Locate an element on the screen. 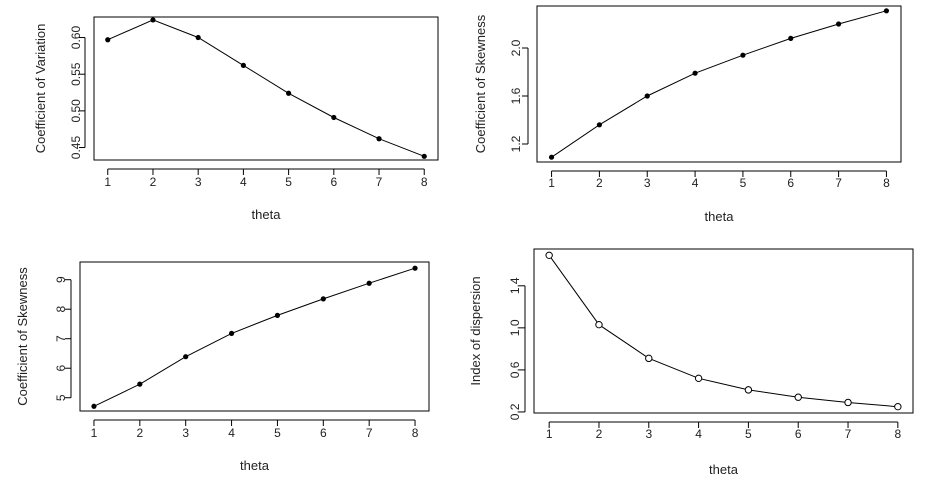 The width and height of the screenshot is (931, 488). y-axis-title: Index of dispersion is located at coordinates (475, 330).